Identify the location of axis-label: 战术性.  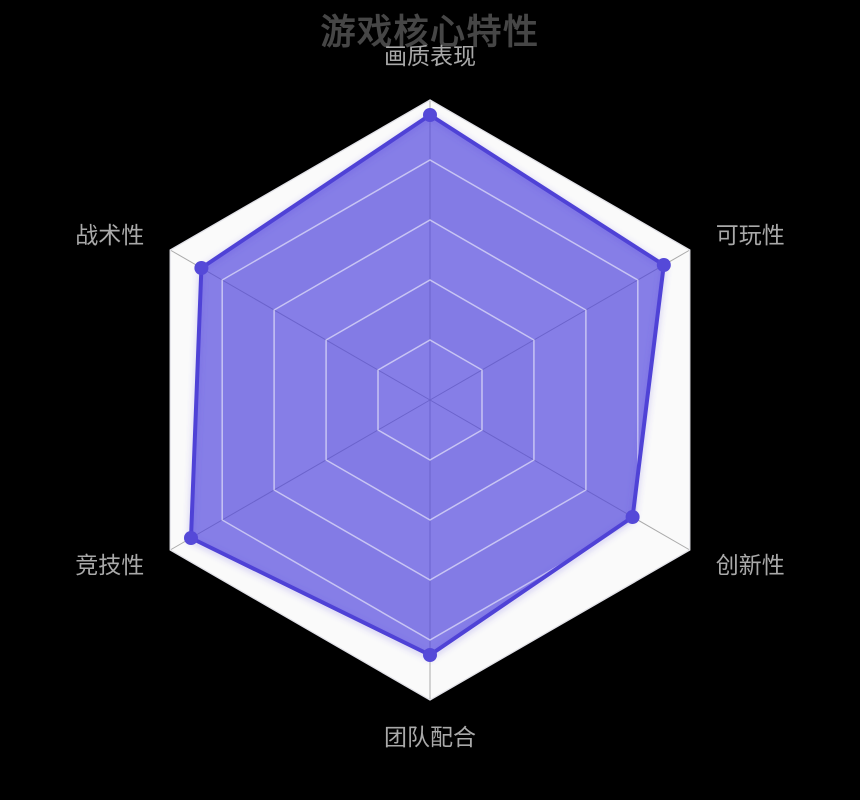
(109, 235).